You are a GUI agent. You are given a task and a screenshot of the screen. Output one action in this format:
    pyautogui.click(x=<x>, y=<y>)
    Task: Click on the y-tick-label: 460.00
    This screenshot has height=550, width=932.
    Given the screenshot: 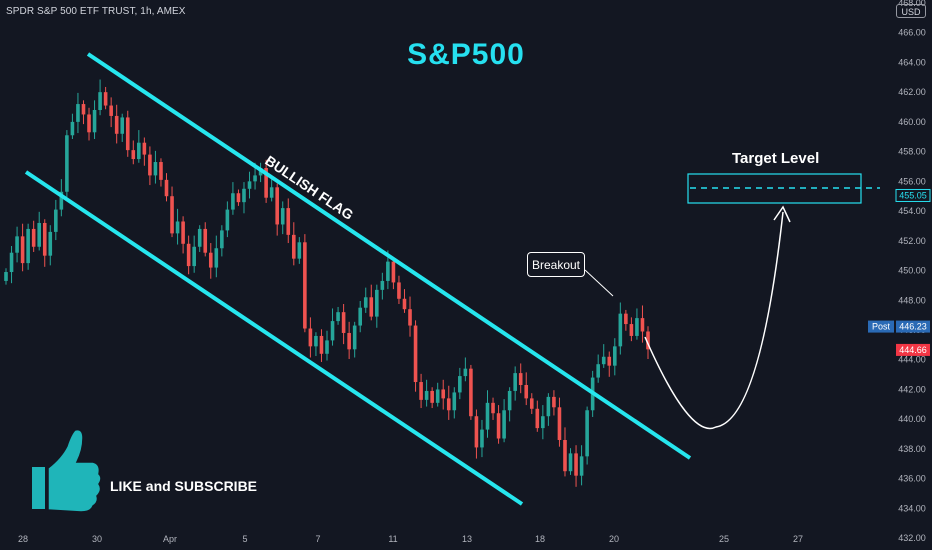 What is the action you would take?
    pyautogui.click(x=912, y=122)
    